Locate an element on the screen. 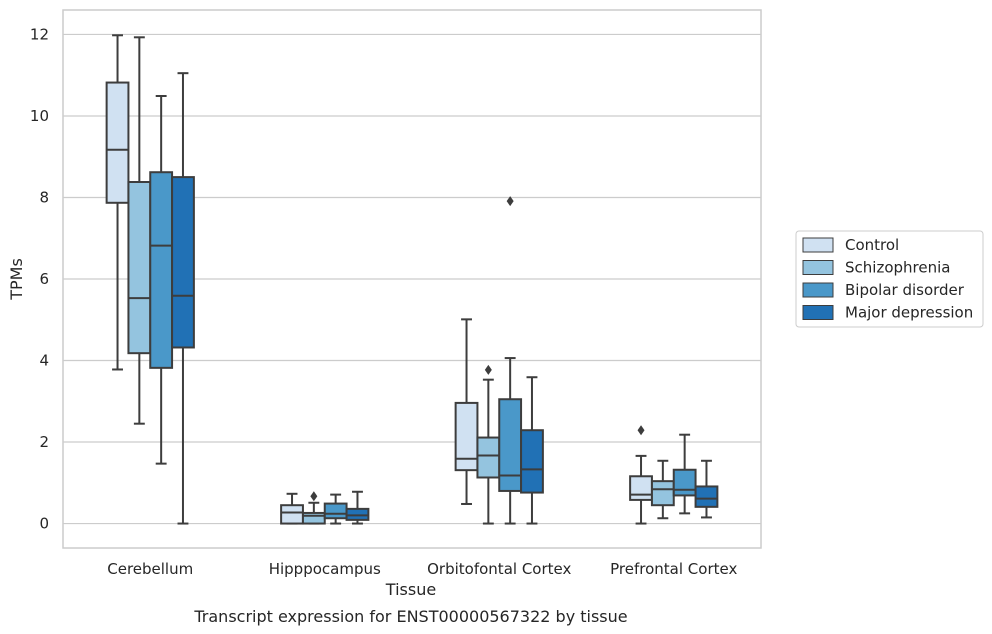 The height and width of the screenshot is (634, 992). y-tick-label: 10 is located at coordinates (39, 116).